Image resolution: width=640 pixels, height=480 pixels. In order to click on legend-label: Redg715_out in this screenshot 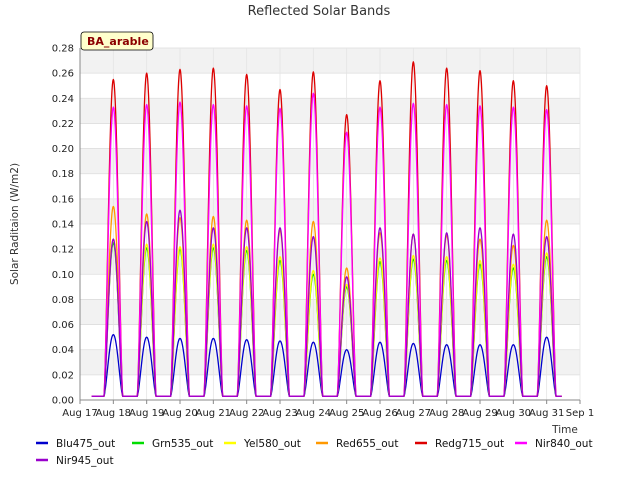, I will do `click(469, 444)`.